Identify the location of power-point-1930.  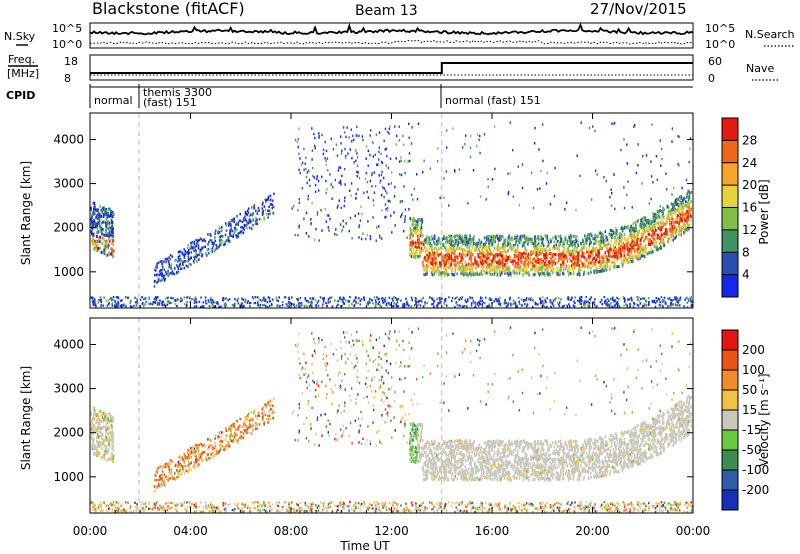
(684, 220).